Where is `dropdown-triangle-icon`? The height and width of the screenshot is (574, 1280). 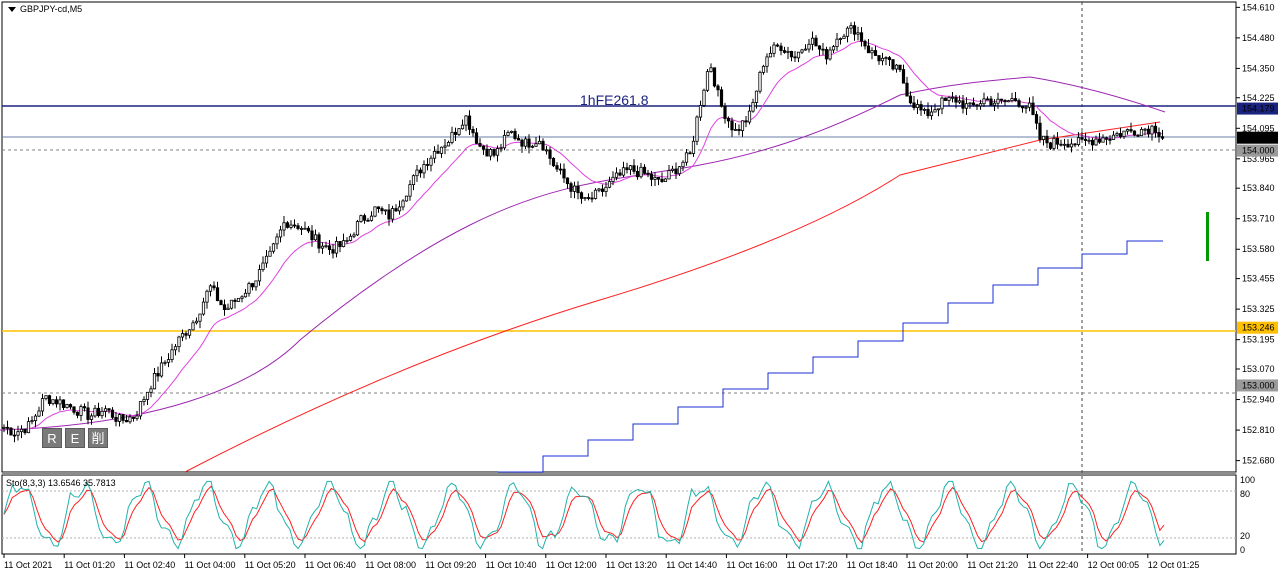
dropdown-triangle-icon is located at coordinates (12, 10).